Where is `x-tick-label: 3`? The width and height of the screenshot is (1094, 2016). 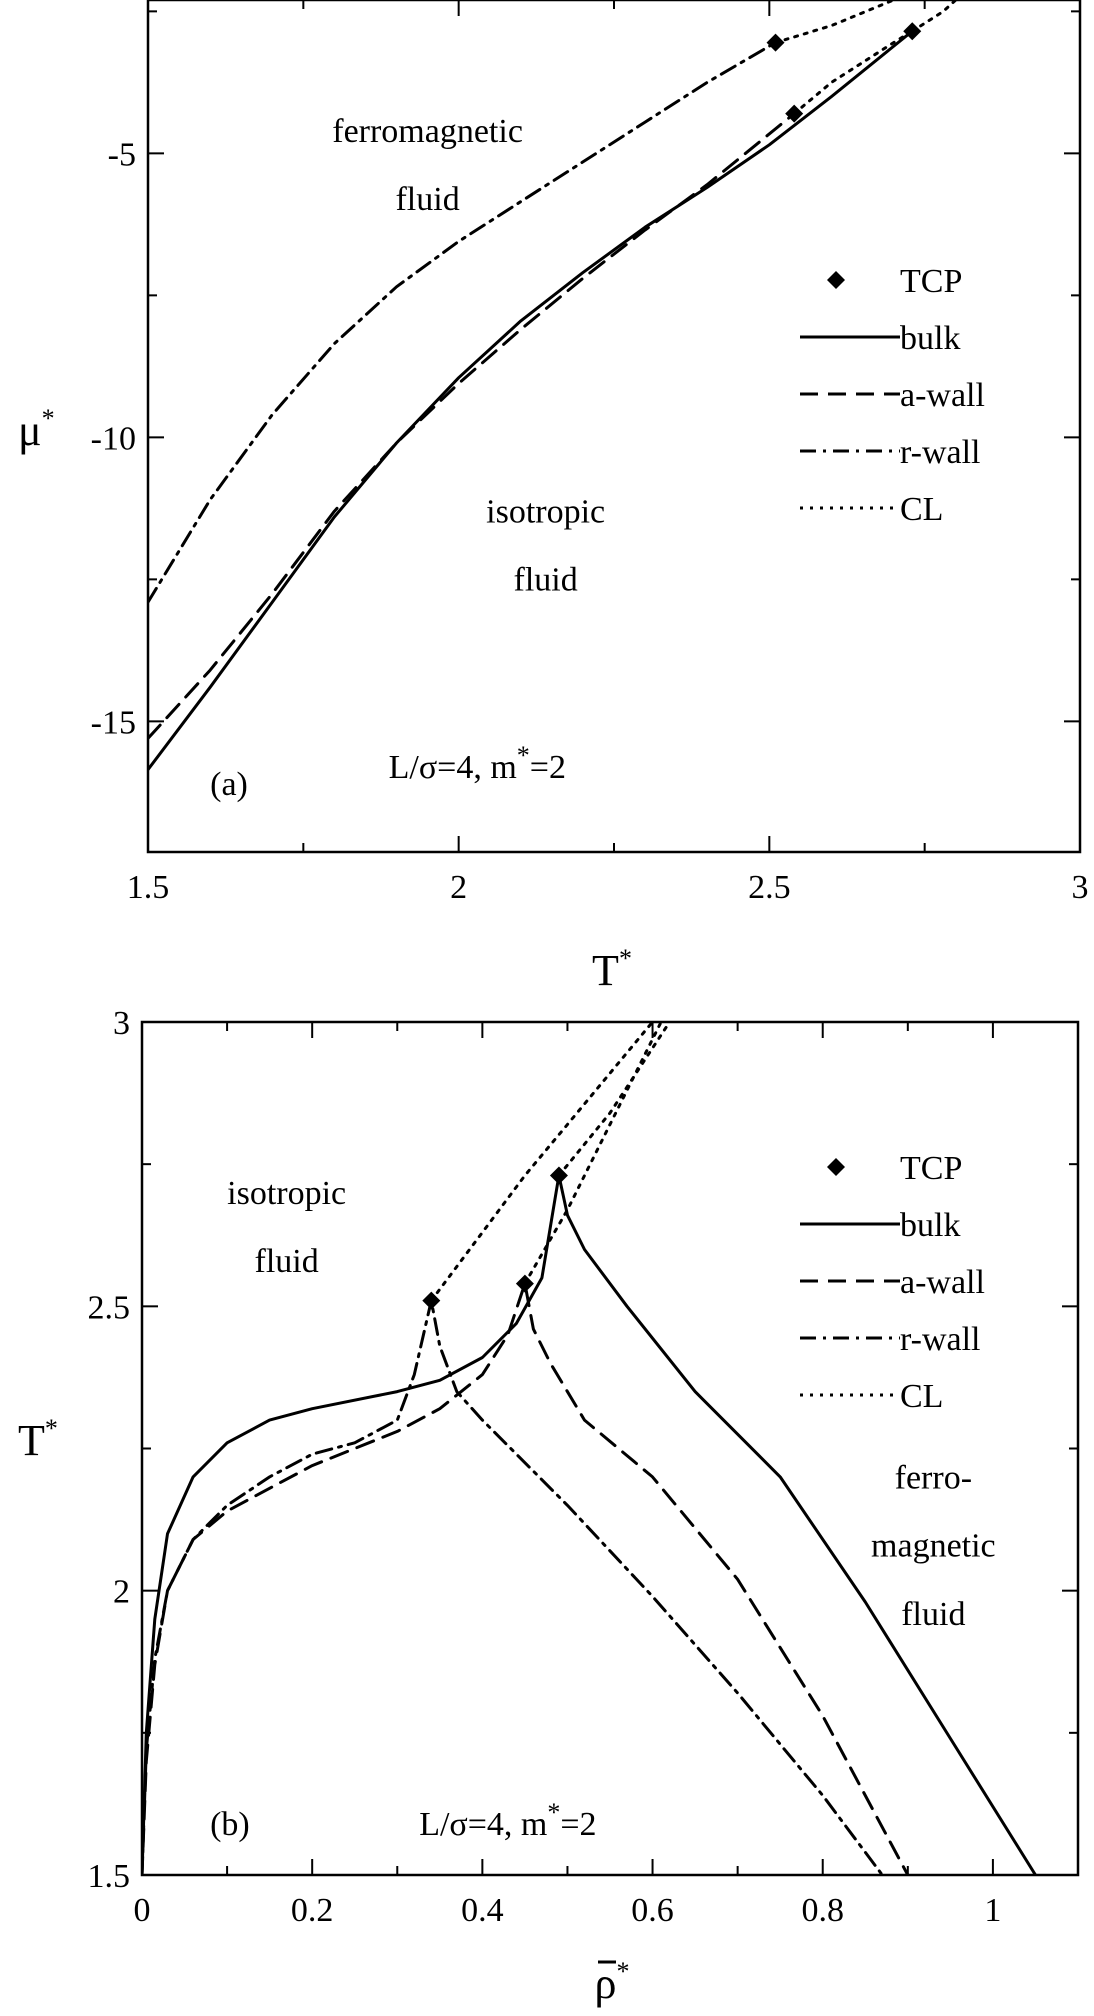 x-tick-label: 3 is located at coordinates (1080, 887).